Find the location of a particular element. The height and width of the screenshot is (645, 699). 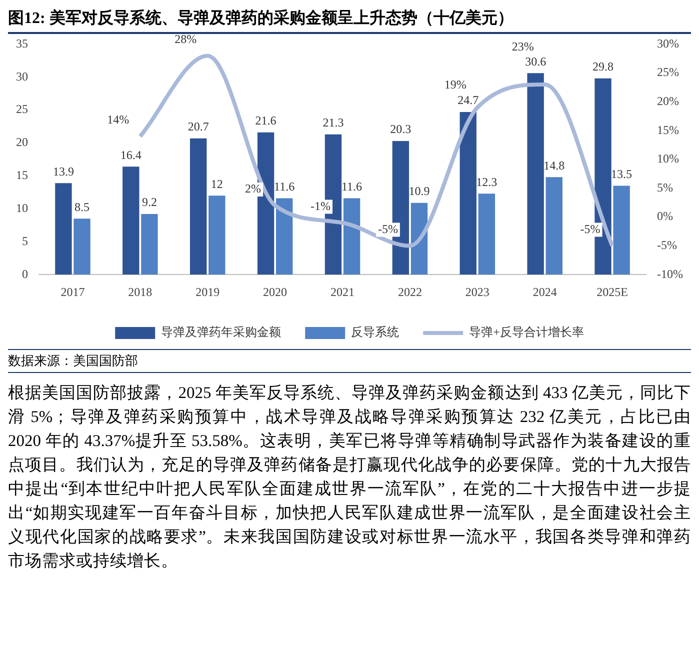

data-label: 12 is located at coordinates (216, 183).